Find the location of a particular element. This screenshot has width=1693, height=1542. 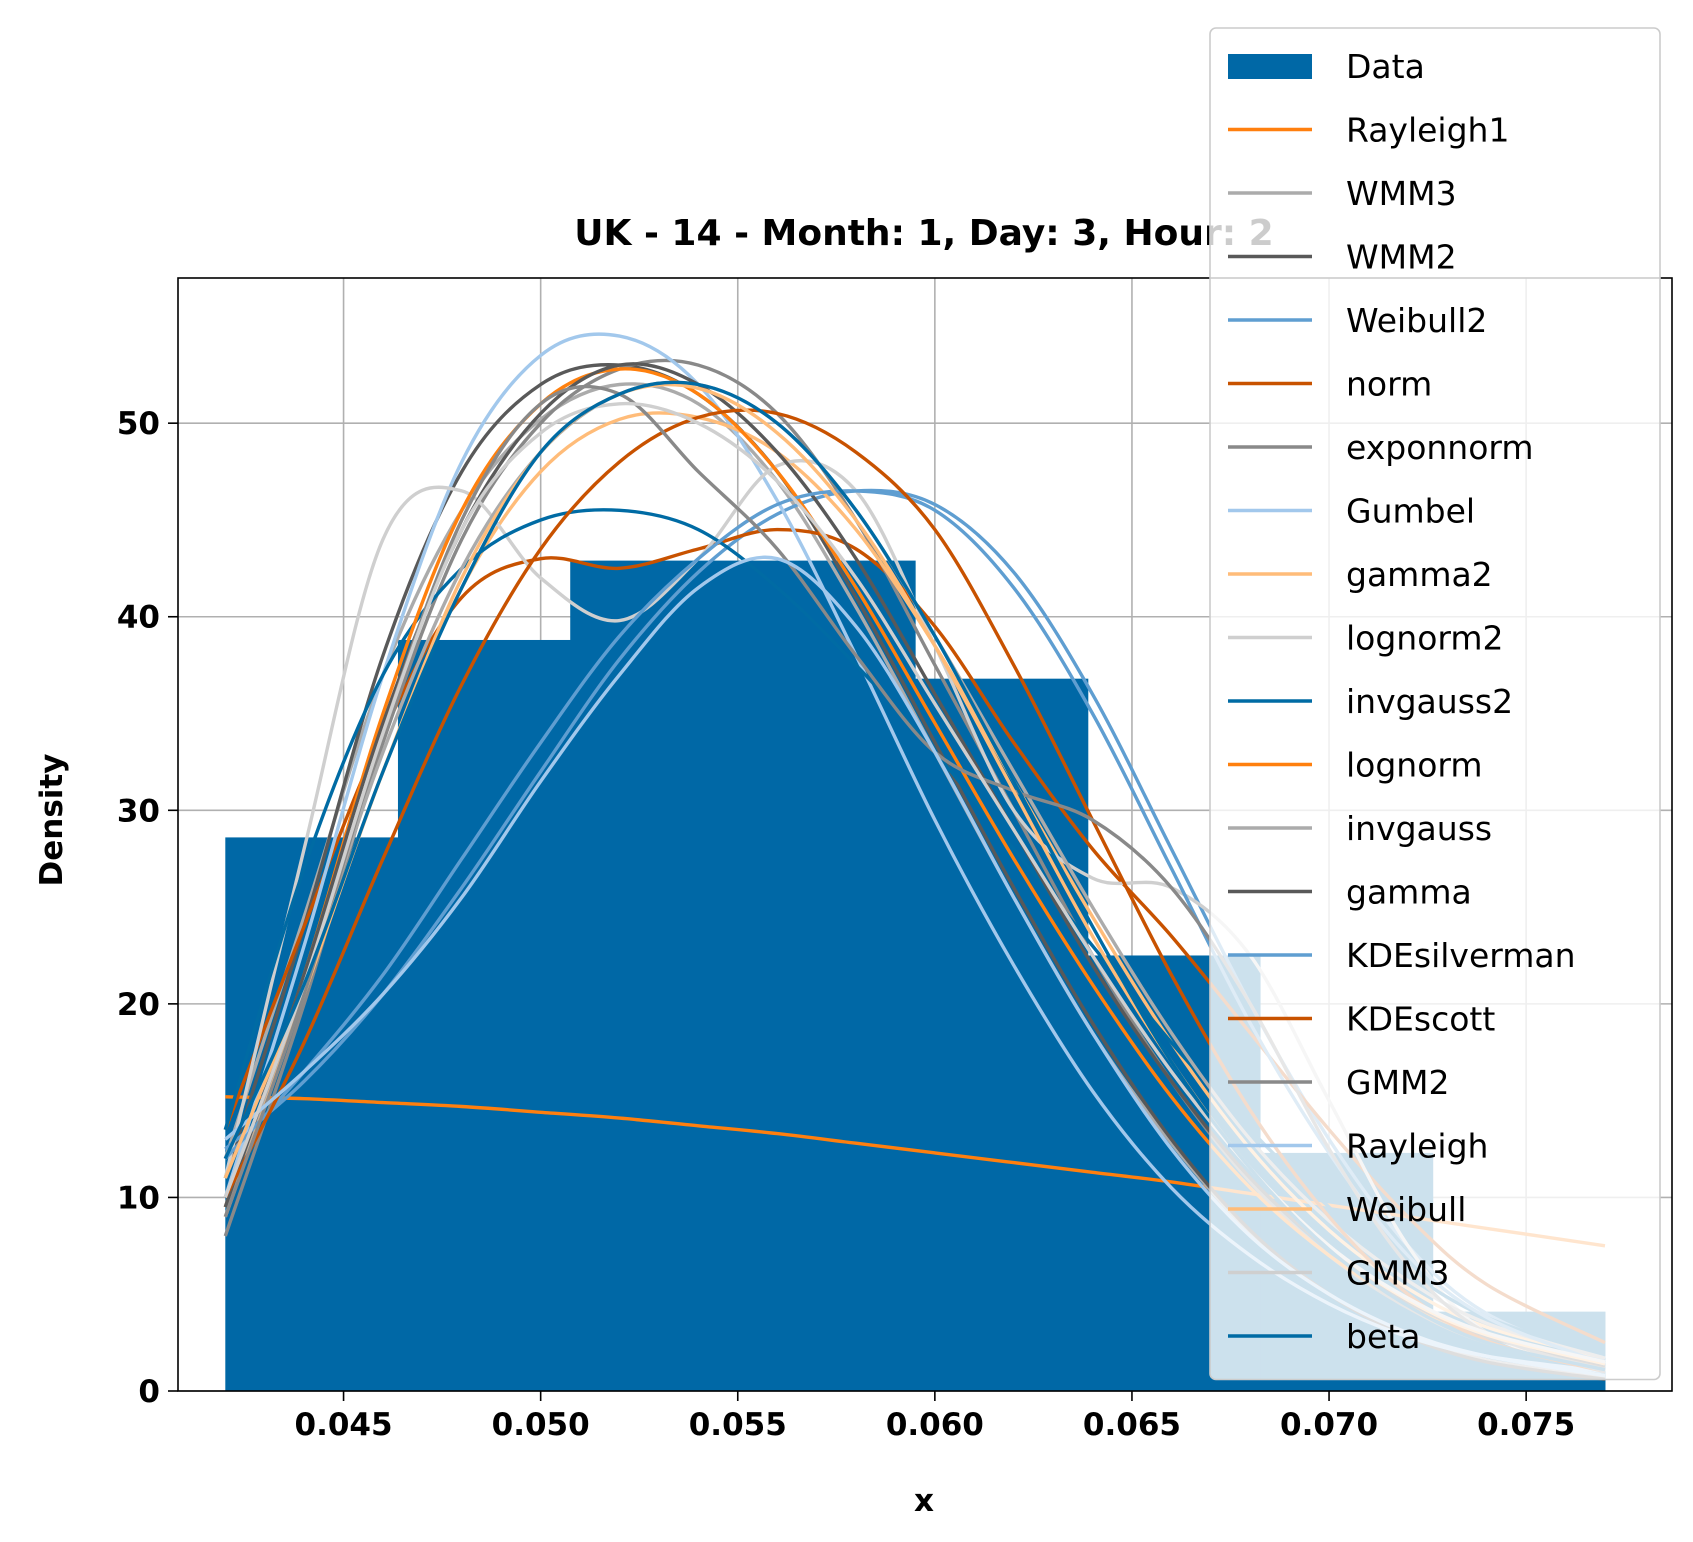

y-tick-label: 50 is located at coordinates (138, 424).